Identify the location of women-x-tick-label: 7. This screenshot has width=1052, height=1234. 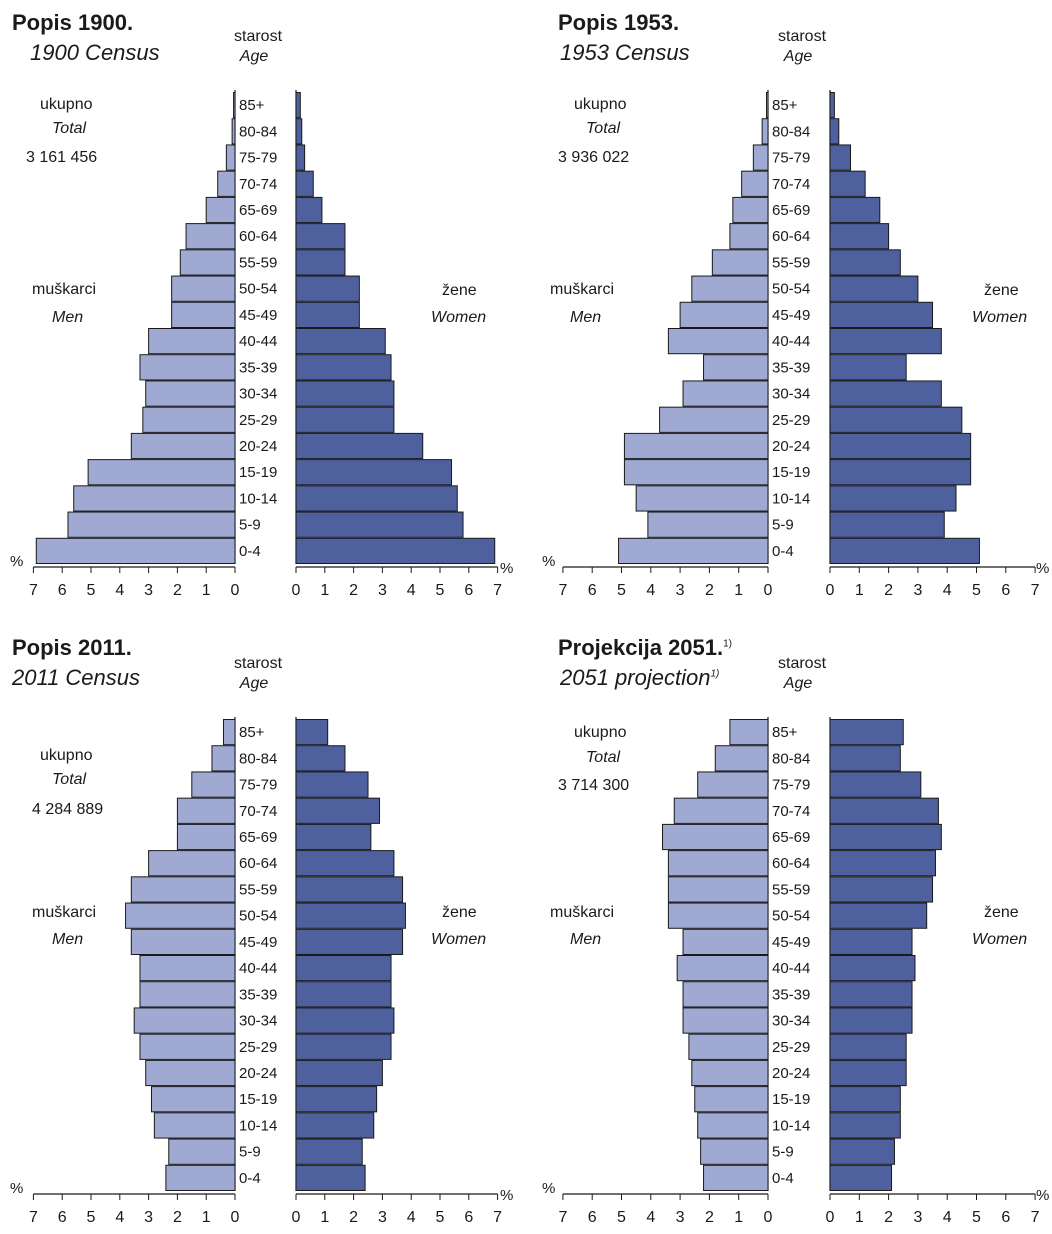
(1035, 1217).